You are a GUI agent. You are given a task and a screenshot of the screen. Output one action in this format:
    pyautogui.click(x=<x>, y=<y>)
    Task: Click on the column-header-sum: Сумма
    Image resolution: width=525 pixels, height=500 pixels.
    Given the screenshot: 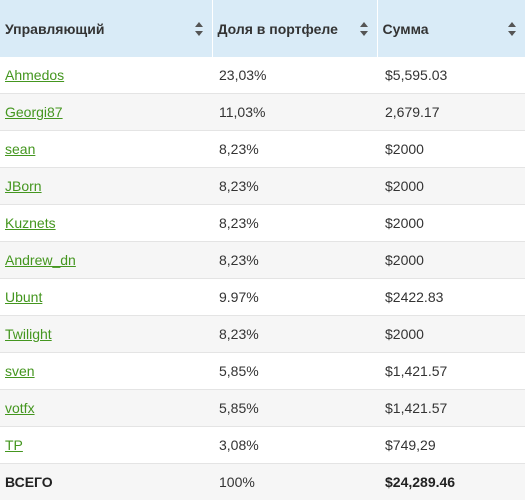 What is the action you would take?
    pyautogui.click(x=451, y=28)
    